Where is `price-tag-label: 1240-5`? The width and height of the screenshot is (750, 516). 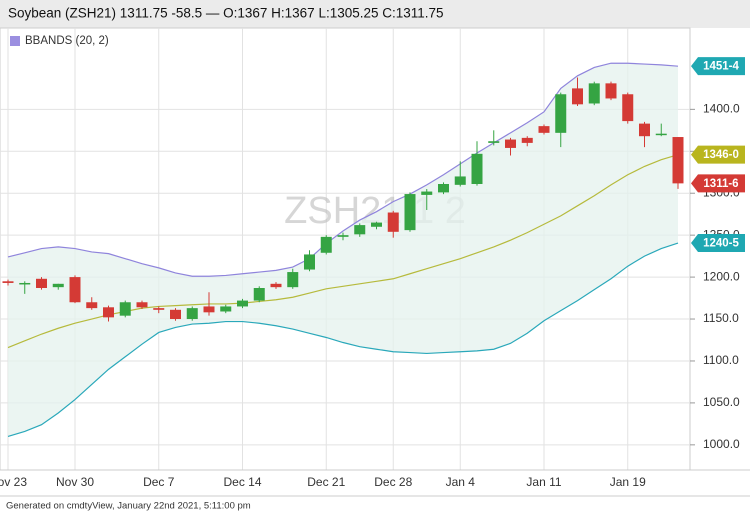 price-tag-label: 1240-5 is located at coordinates (721, 244).